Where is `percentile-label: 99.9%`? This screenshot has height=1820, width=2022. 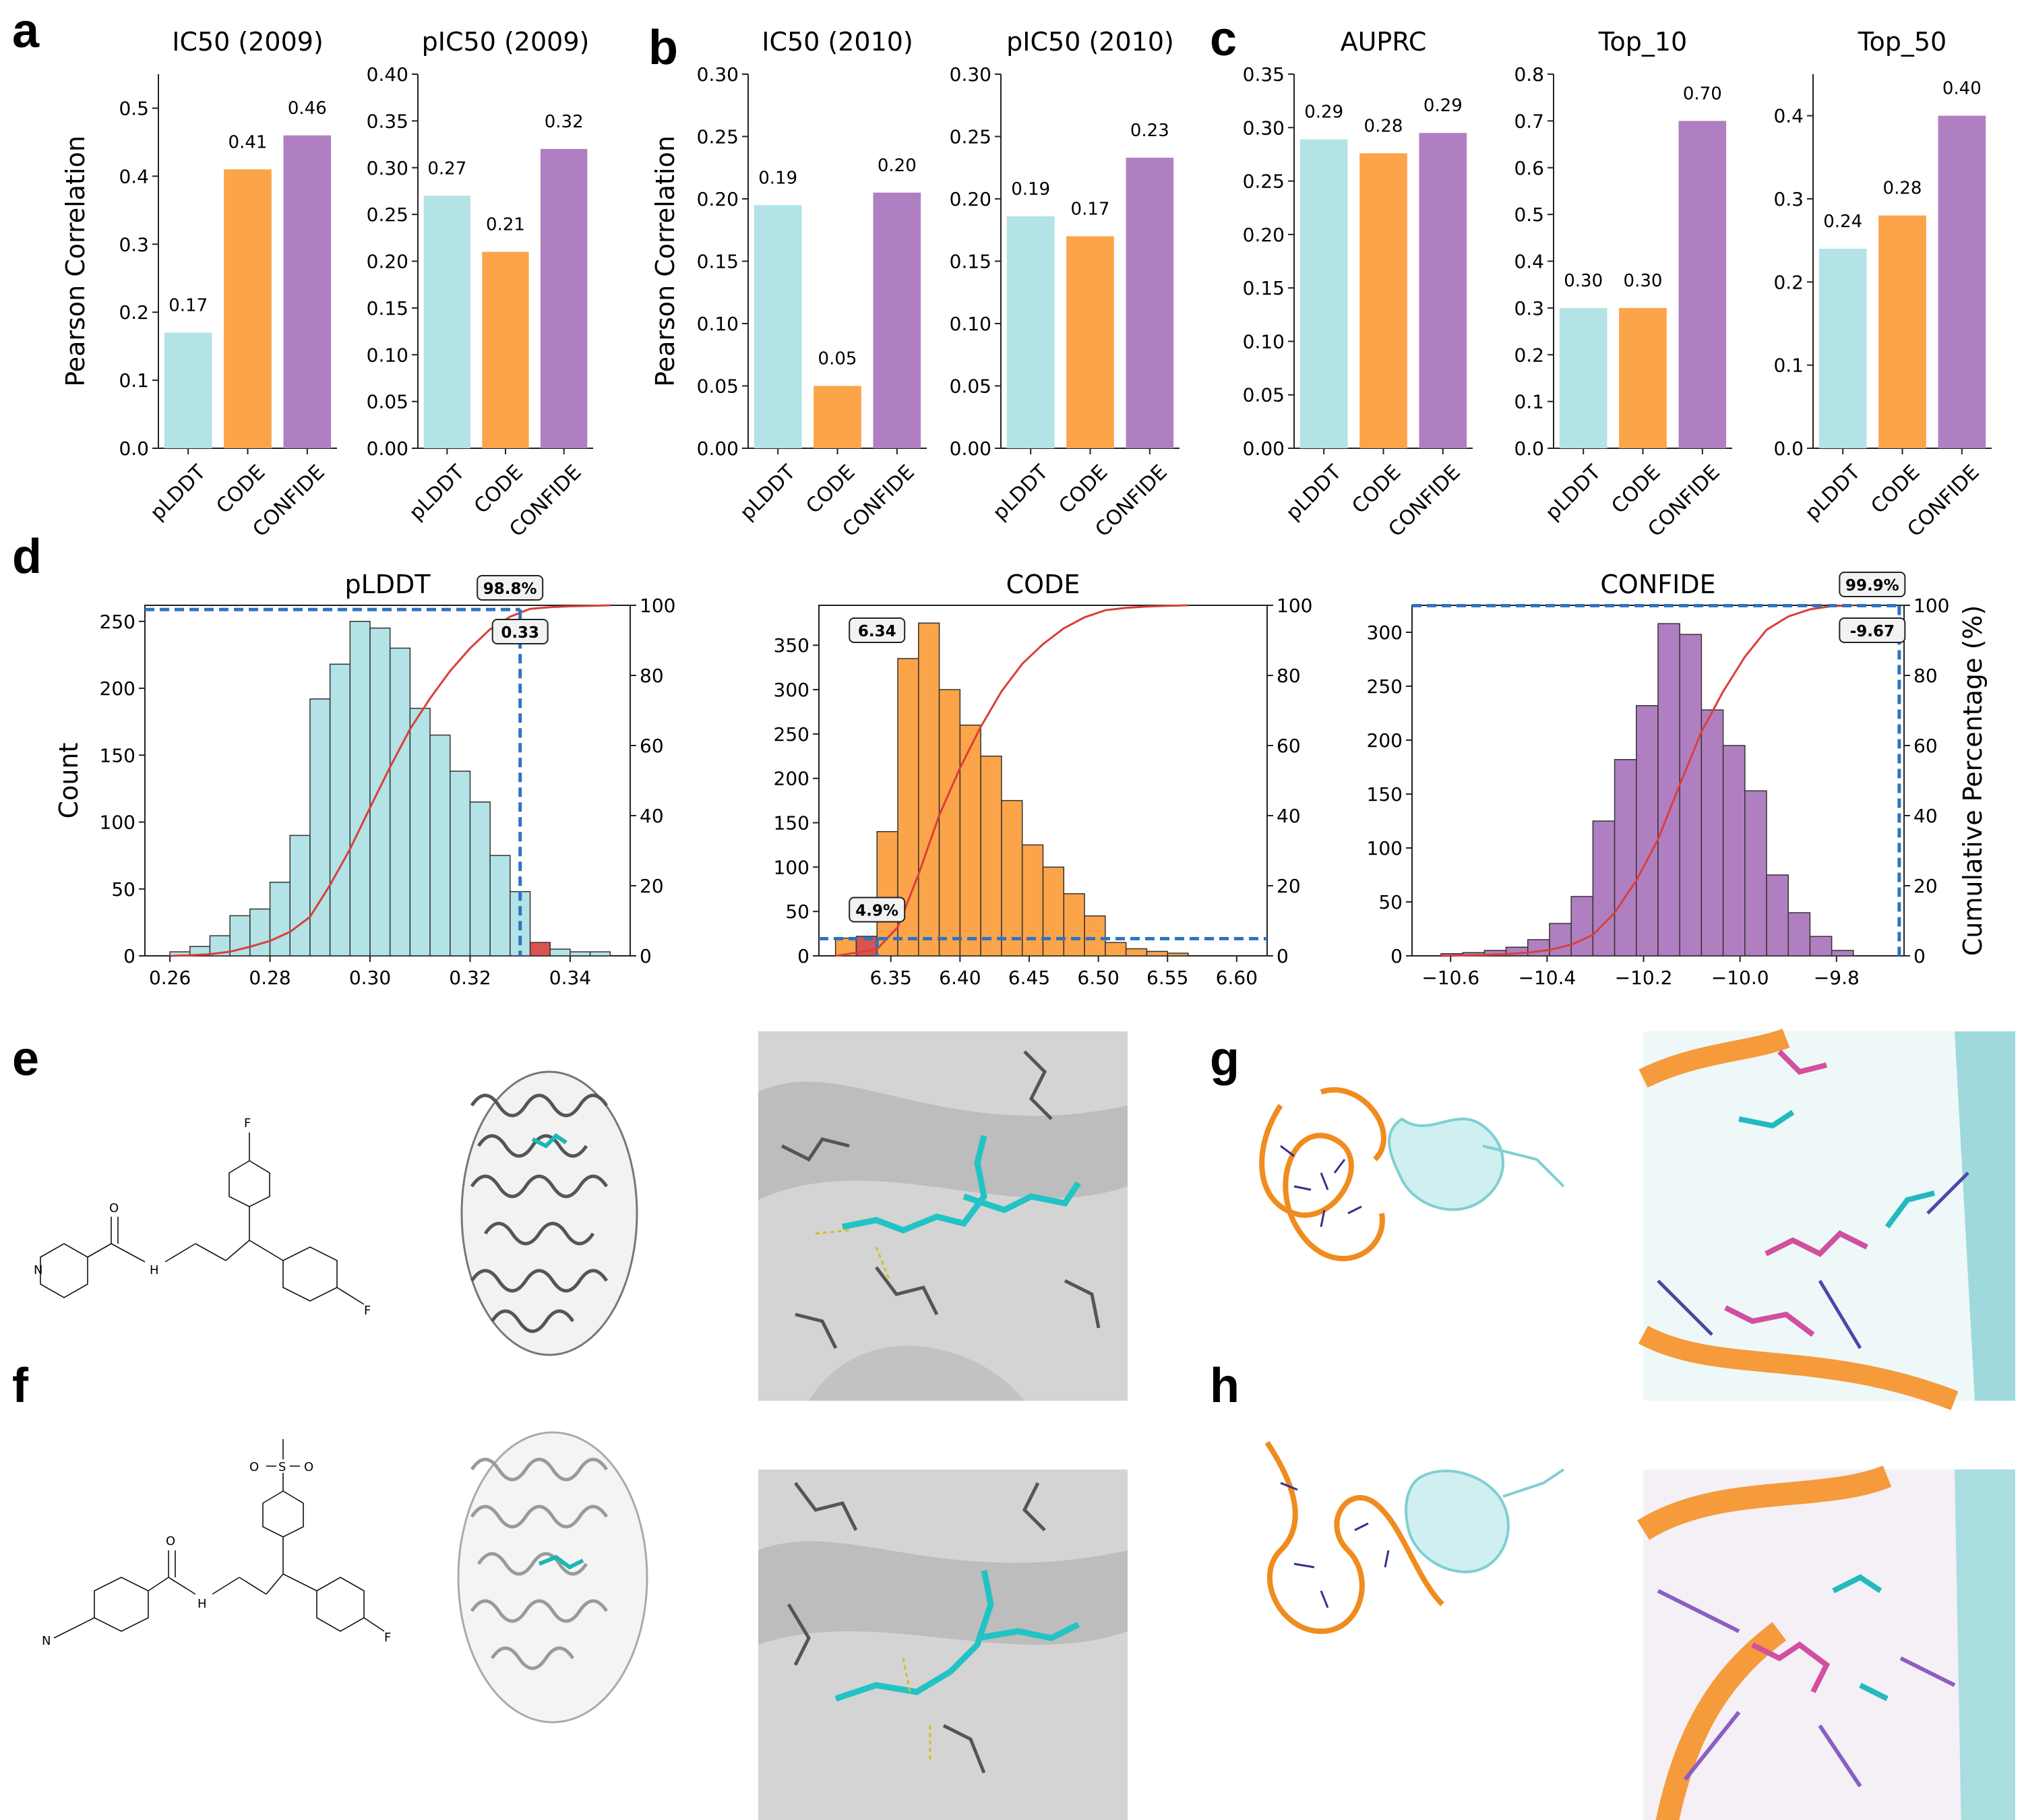
percentile-label: 99.9% is located at coordinates (1872, 586).